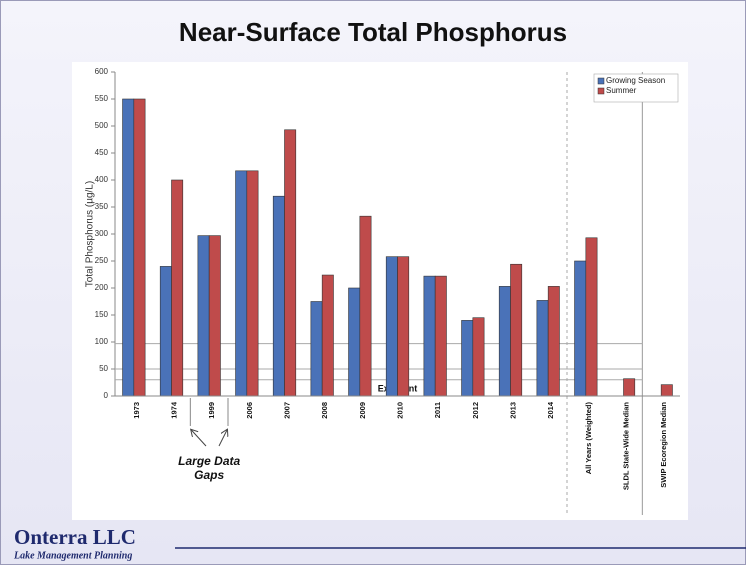 This screenshot has height=570, width=746. Describe the element at coordinates (399, 410) in the screenshot. I see `x-tick-label: 2010` at that location.